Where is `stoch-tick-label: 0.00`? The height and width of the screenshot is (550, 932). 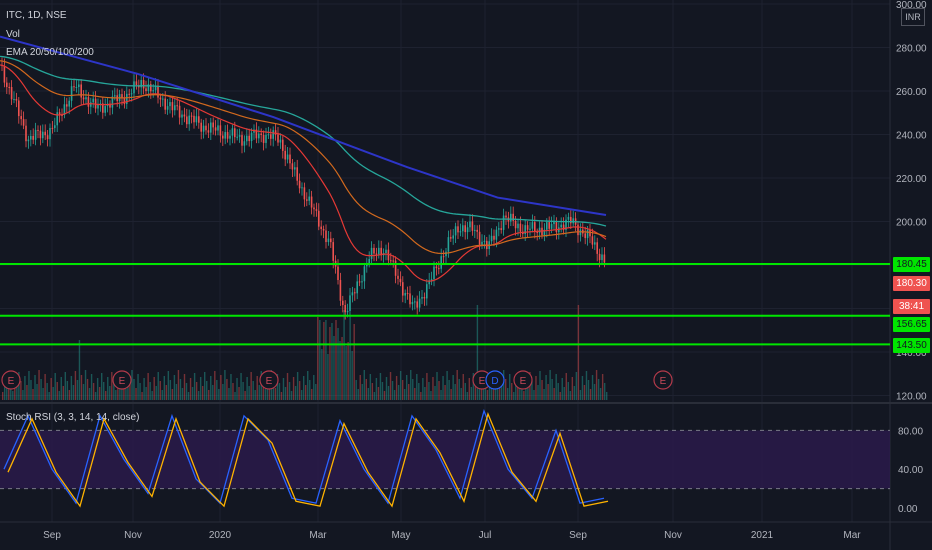 stoch-tick-label: 0.00 is located at coordinates (908, 509).